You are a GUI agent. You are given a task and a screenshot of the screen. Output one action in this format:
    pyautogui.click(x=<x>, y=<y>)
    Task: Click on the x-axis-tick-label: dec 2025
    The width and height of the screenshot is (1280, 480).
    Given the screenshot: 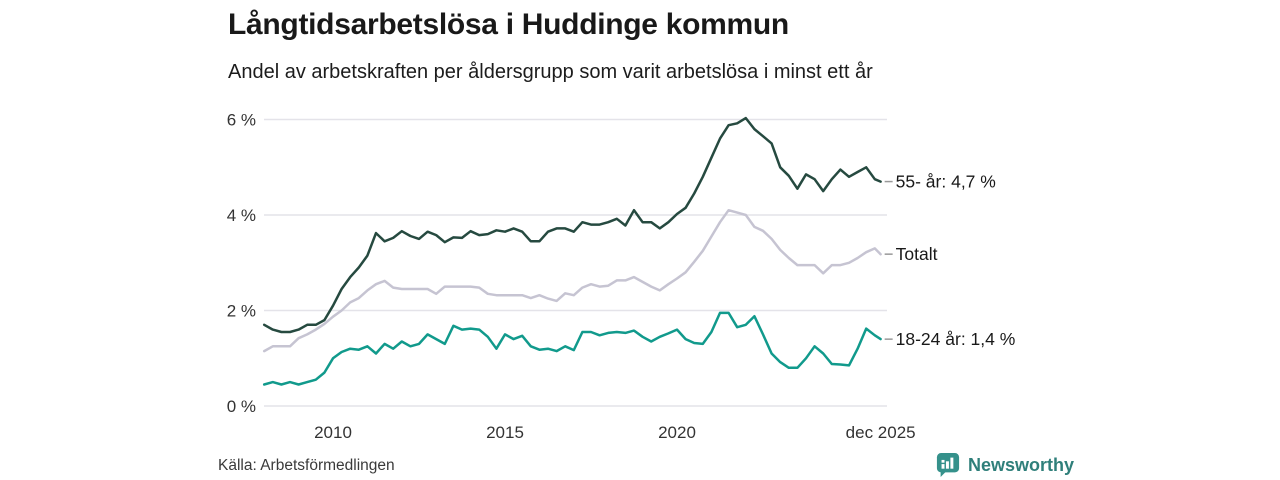 What is the action you would take?
    pyautogui.click(x=881, y=432)
    